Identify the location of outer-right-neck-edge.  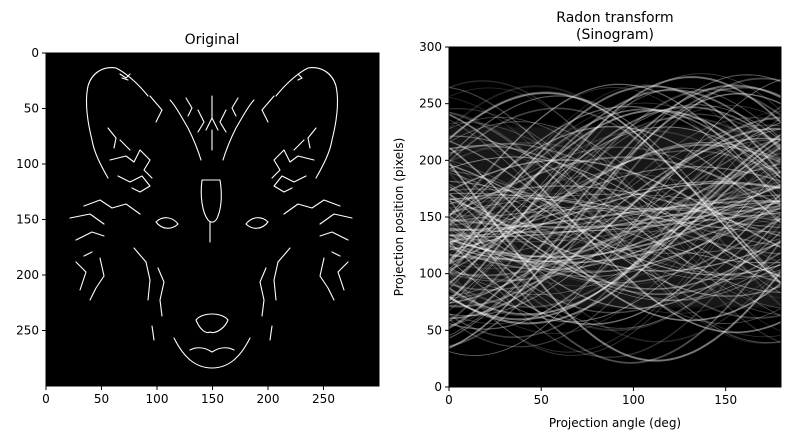
(343, 276).